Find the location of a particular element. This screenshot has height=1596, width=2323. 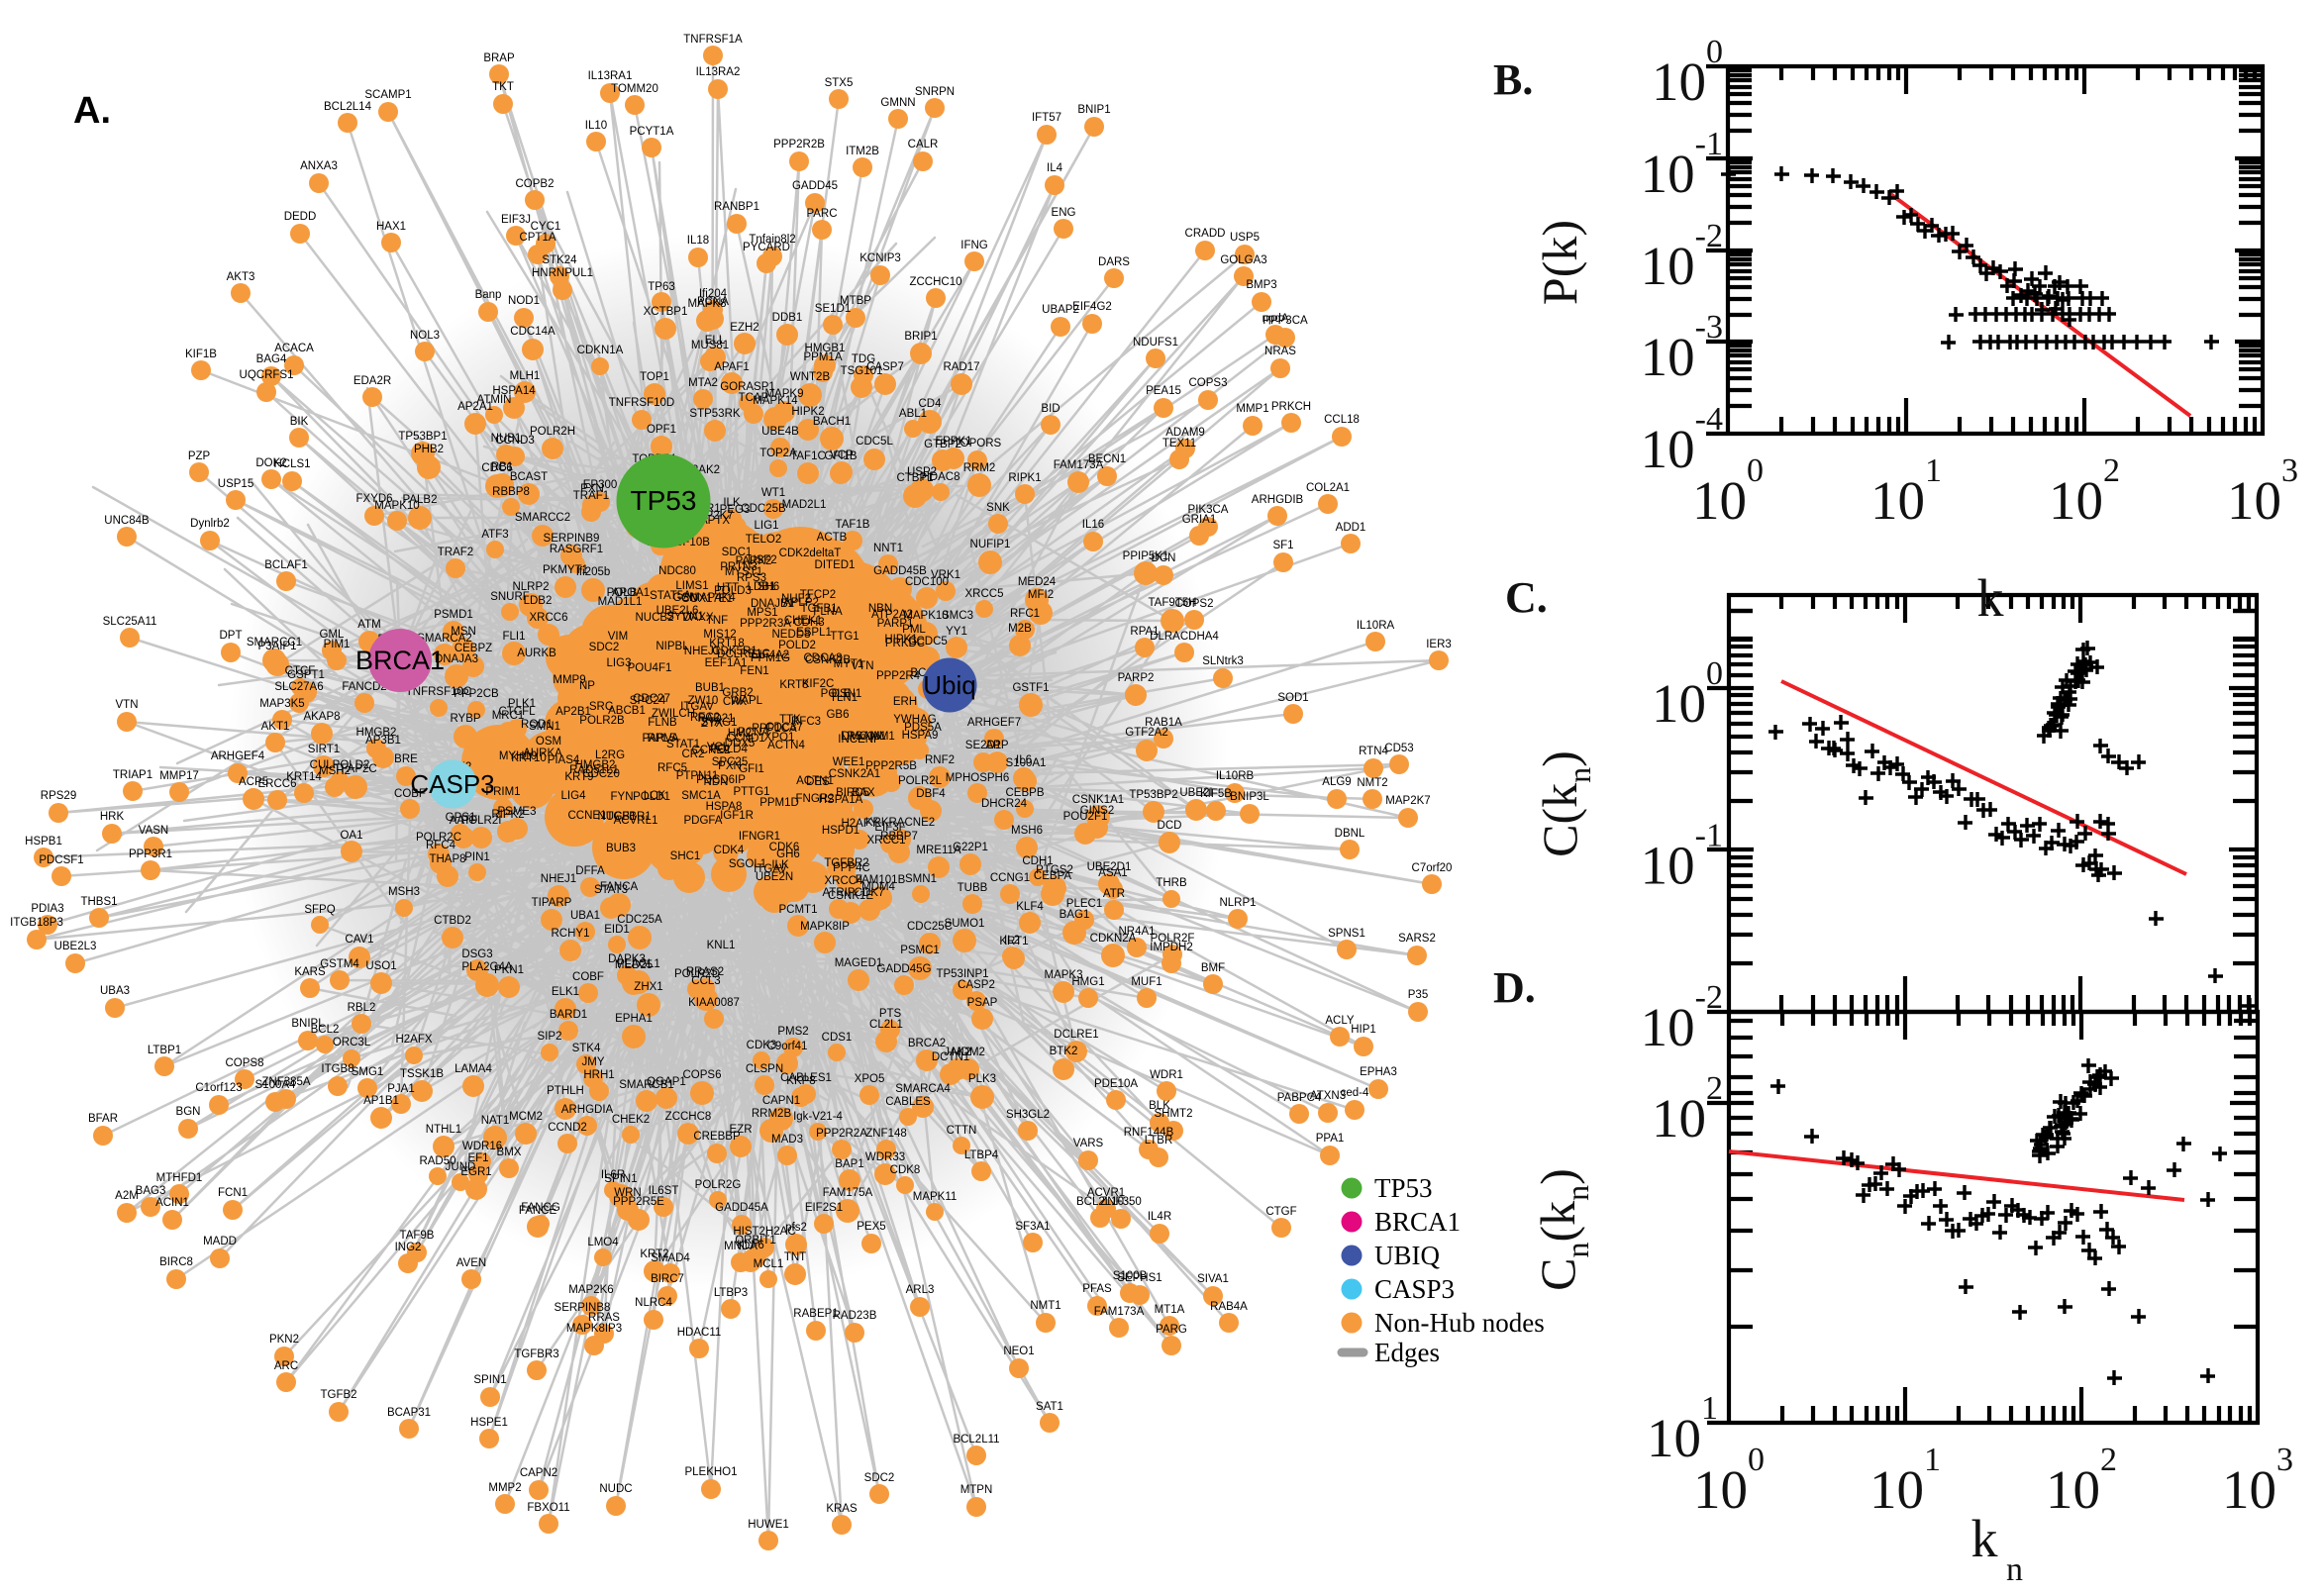

svg-text: L2RG is located at coordinates (610, 755).